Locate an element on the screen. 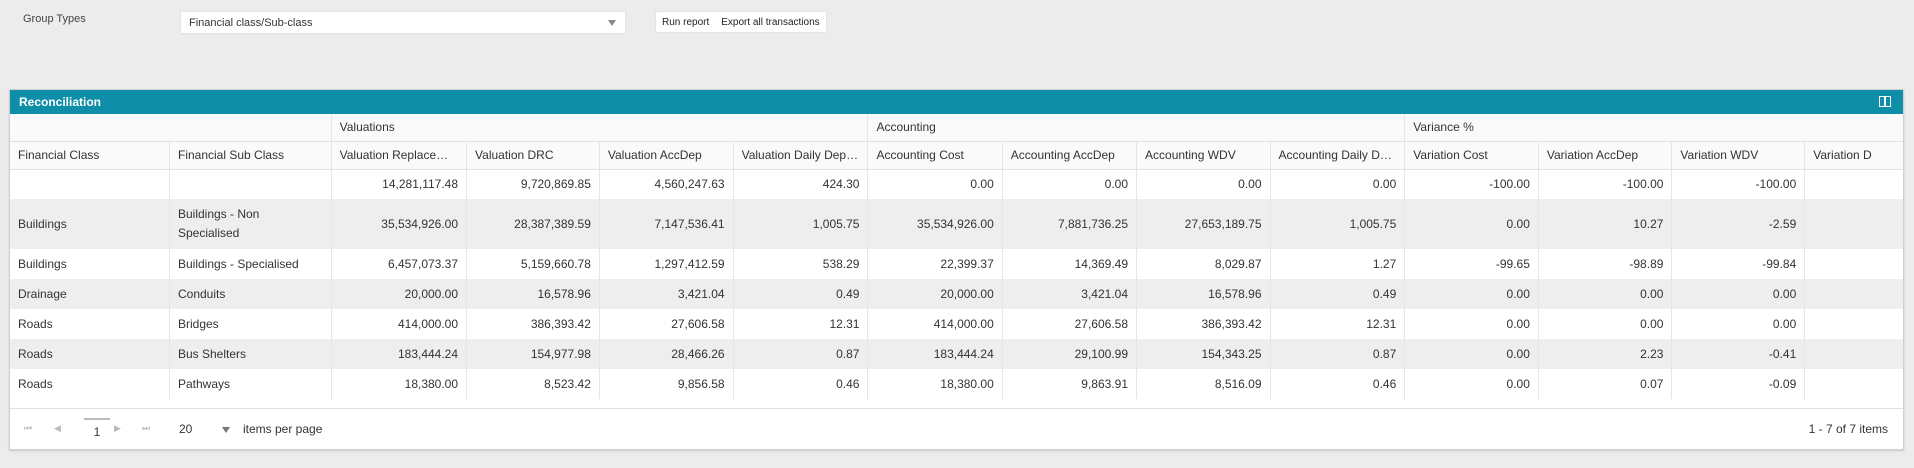 The image size is (1914, 468). table-cell: 14,369.49 is located at coordinates (1070, 264).